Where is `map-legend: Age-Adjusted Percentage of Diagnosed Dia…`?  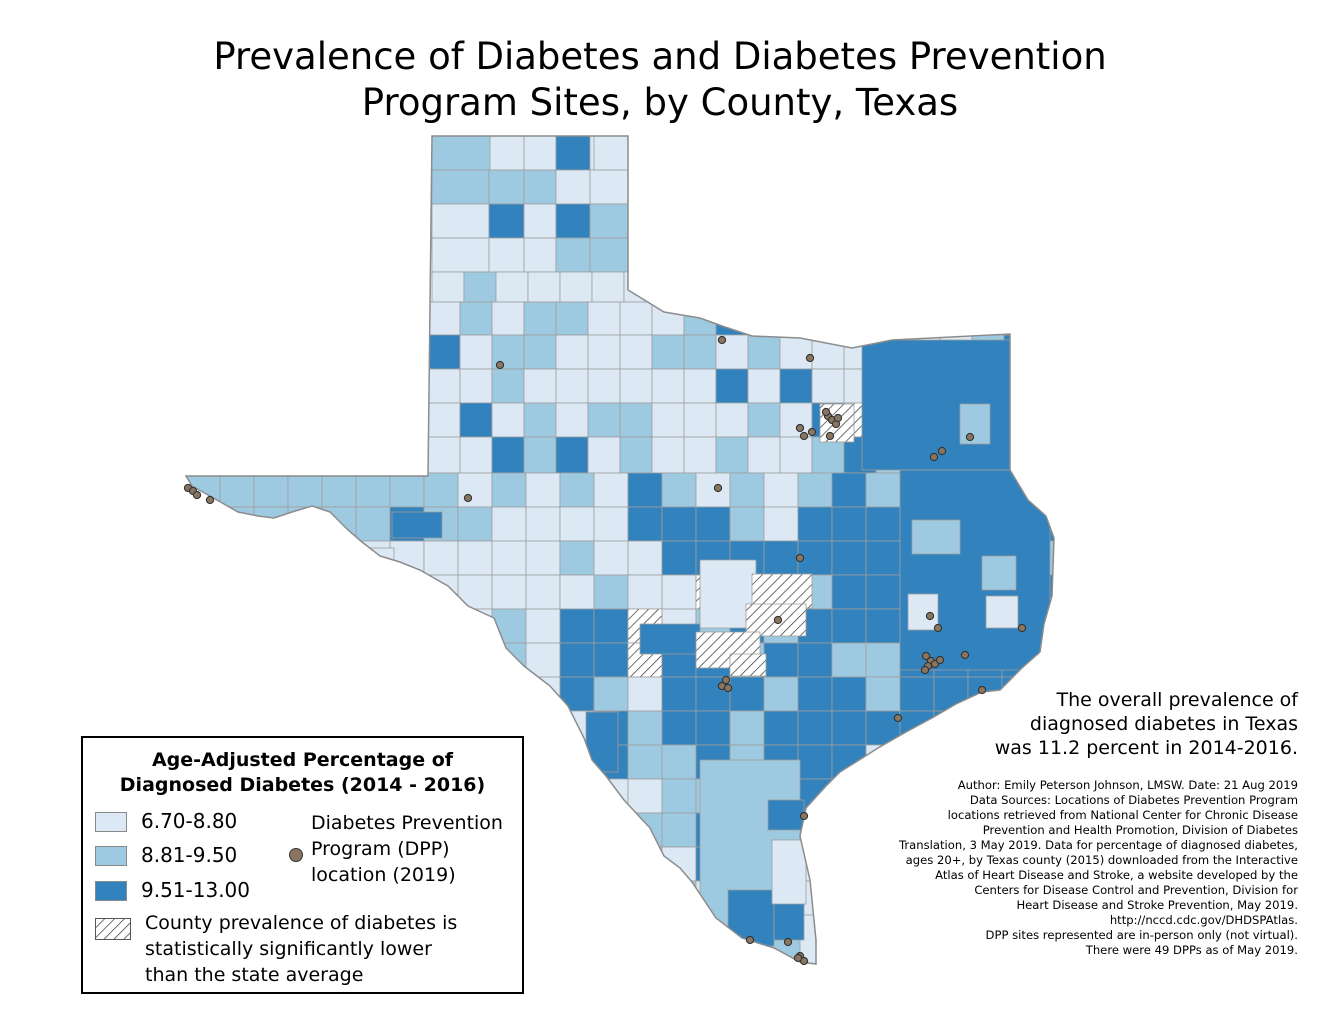 map-legend: Age-Adjusted Percentage of Diagnosed Dia… is located at coordinates (302, 865).